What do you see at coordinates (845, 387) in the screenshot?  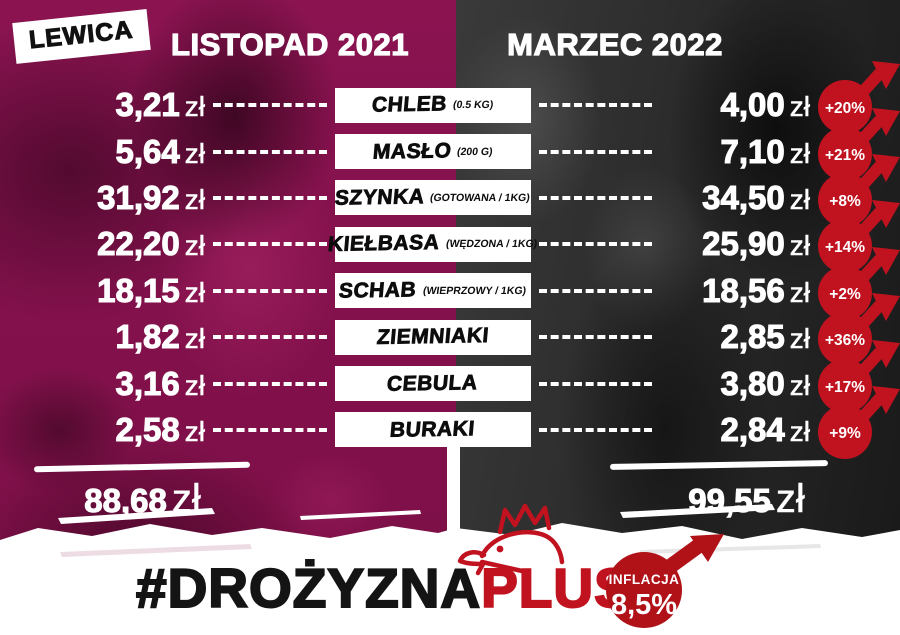 I see `change-value: +17%` at bounding box center [845, 387].